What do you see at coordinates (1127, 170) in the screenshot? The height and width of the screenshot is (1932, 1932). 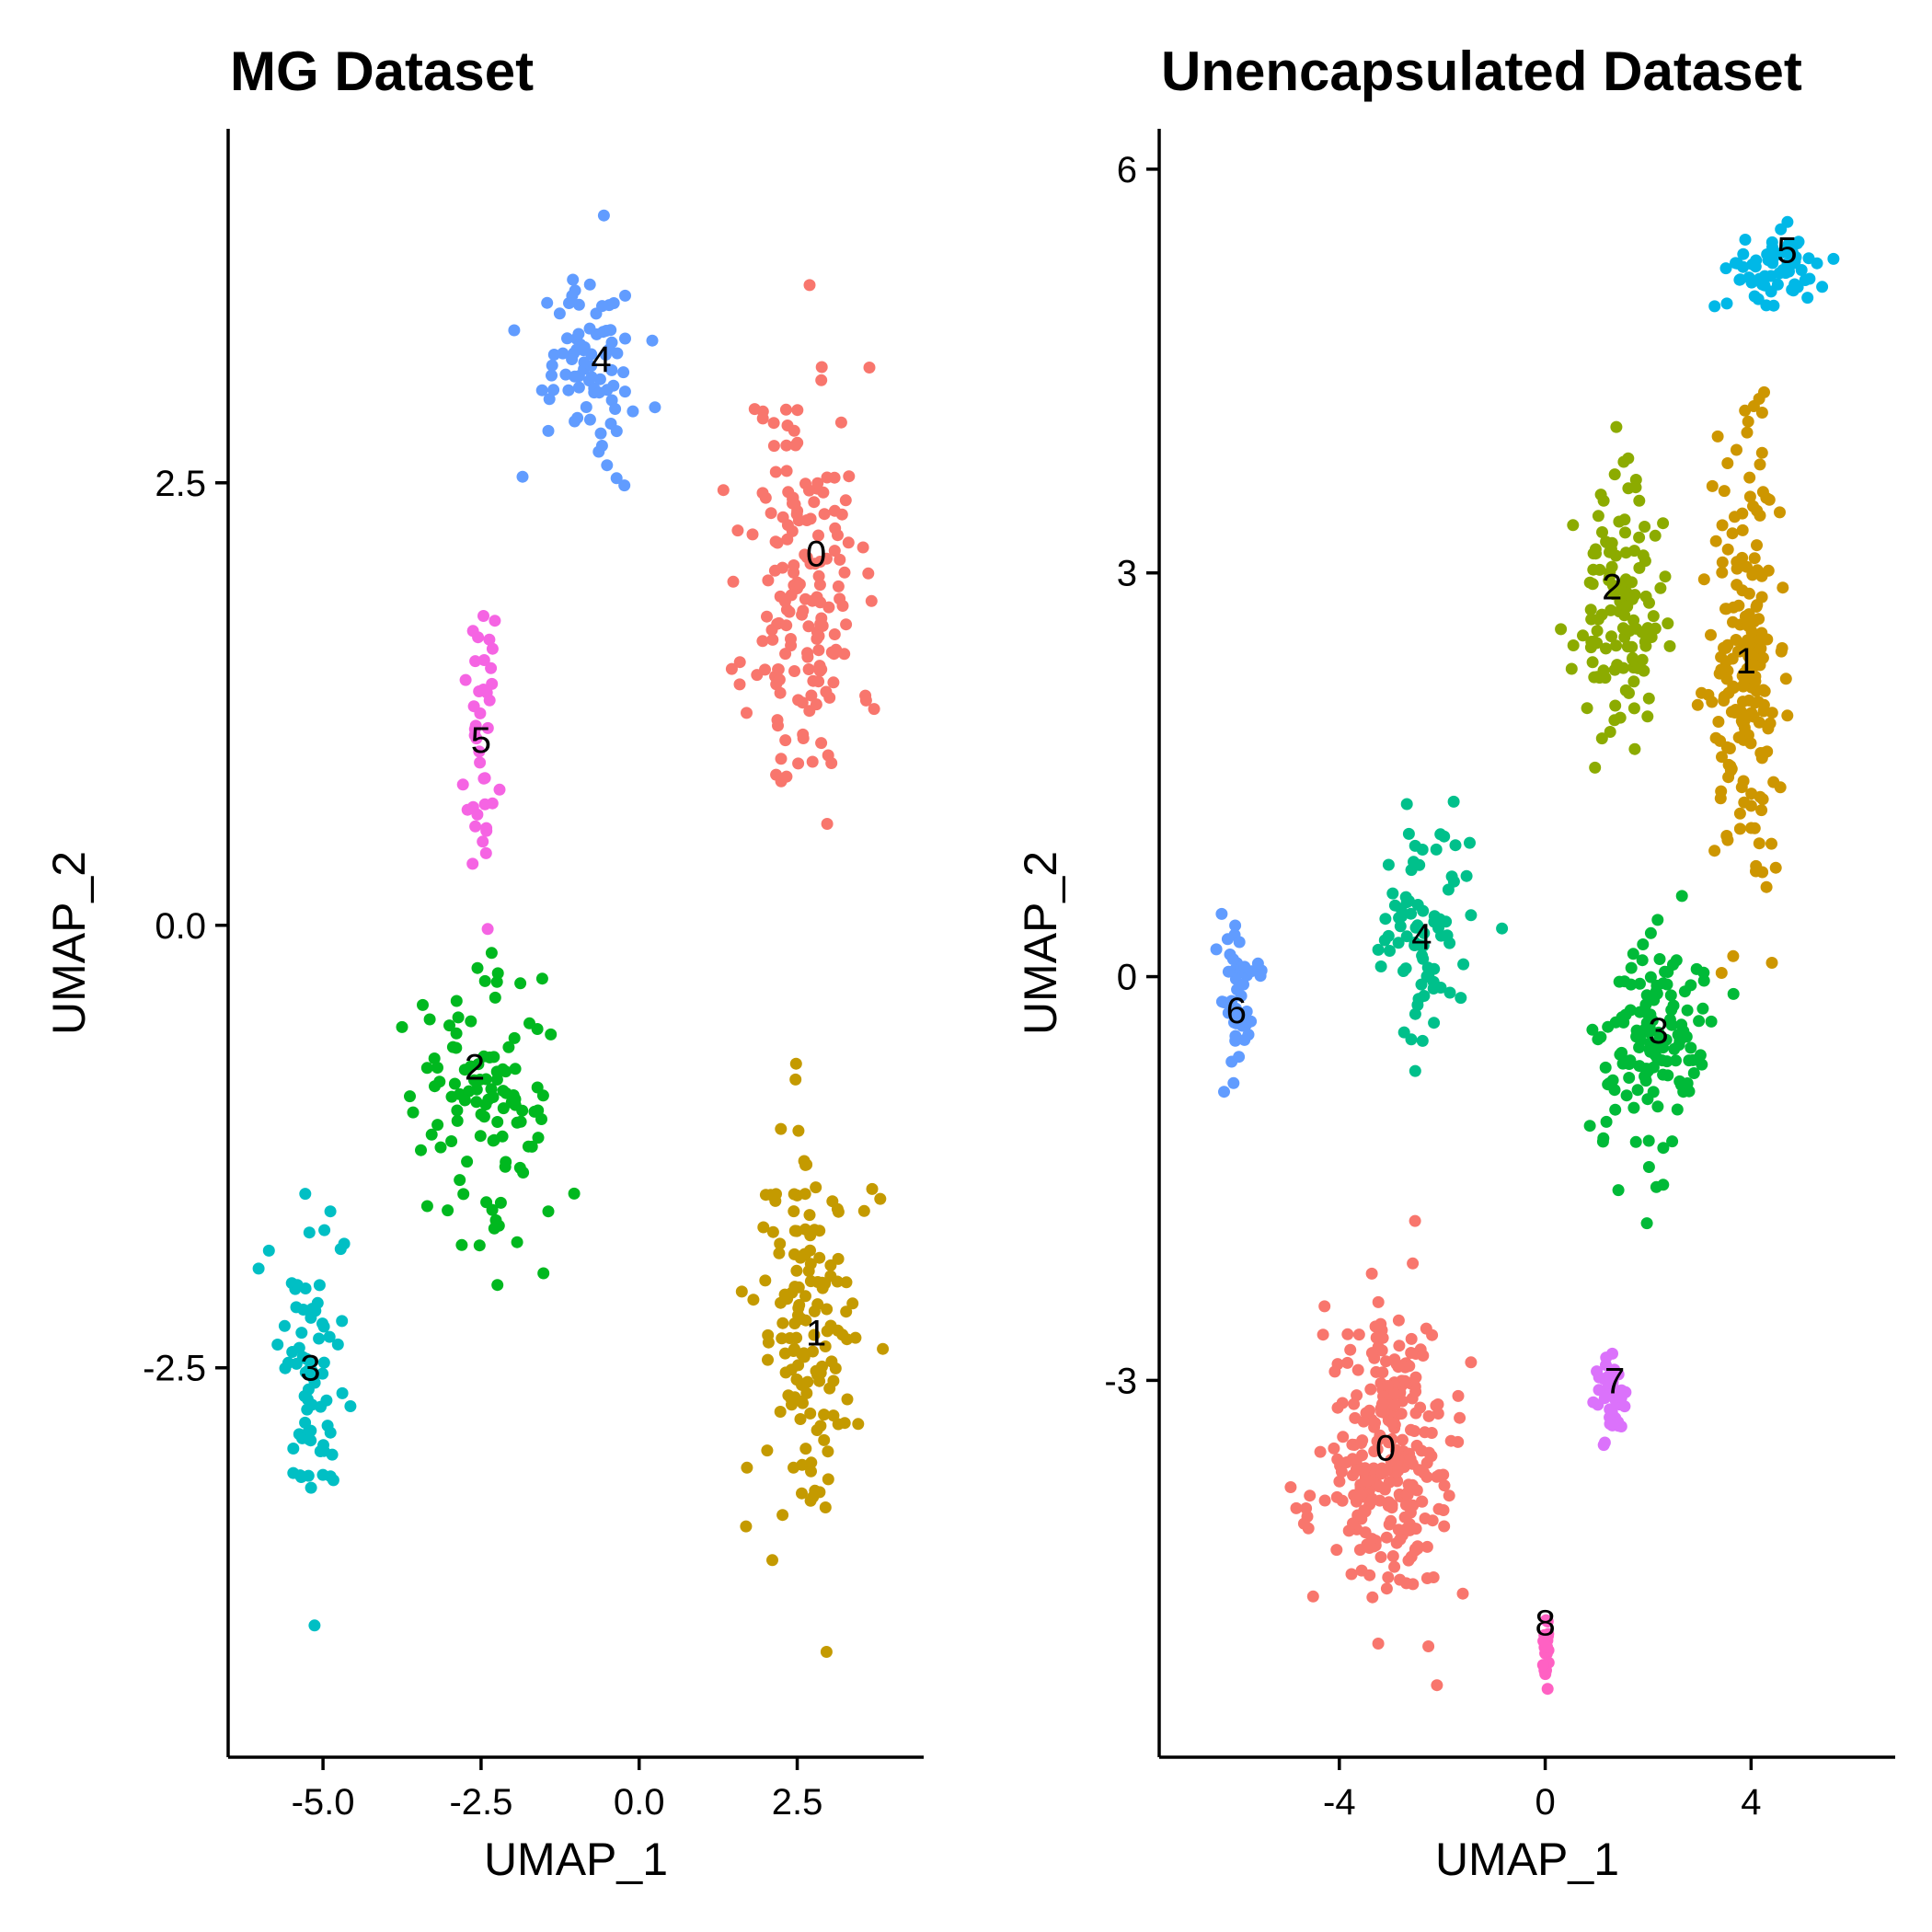 I see `y-tick-label: 6` at bounding box center [1127, 170].